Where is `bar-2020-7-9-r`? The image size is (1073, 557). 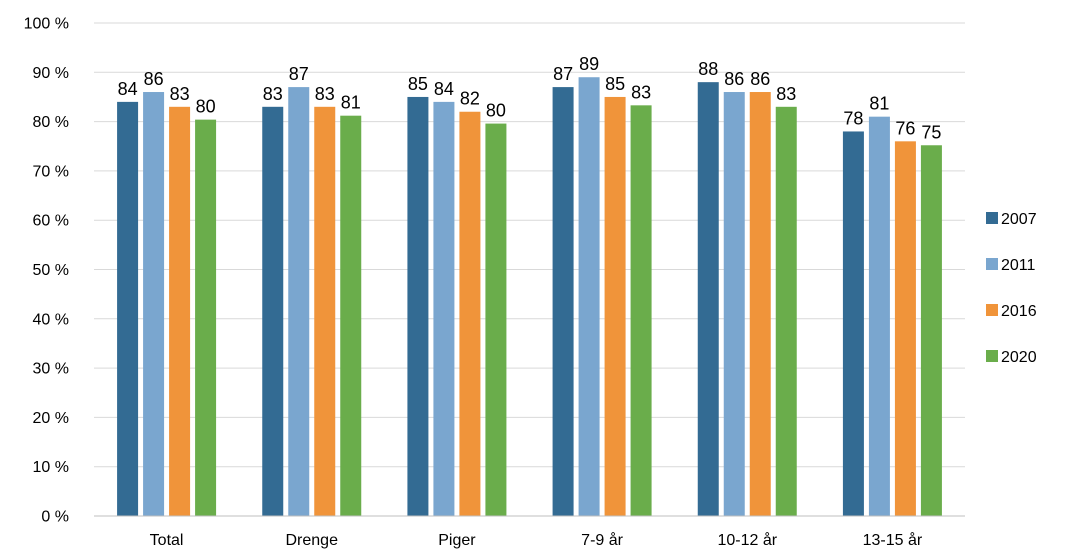
bar-2020-7-9-r is located at coordinates (641, 311).